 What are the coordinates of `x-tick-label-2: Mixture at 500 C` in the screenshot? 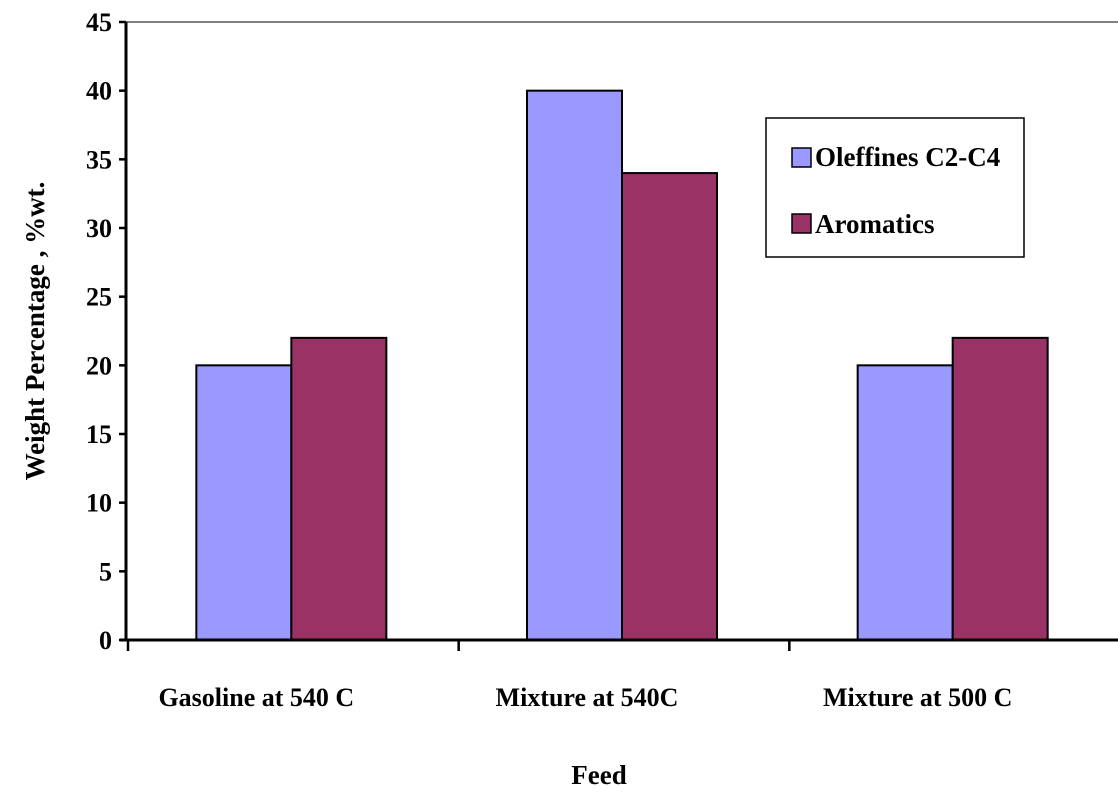 It's located at (917, 697).